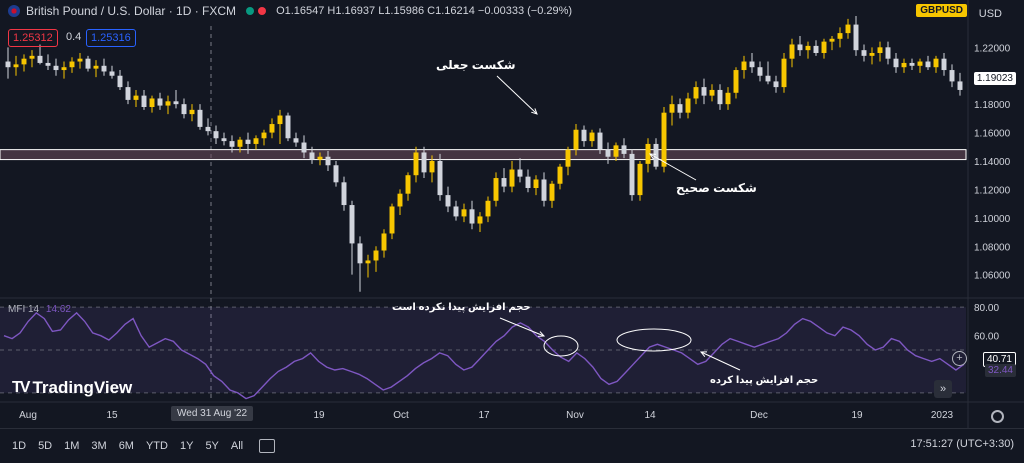 The height and width of the screenshot is (463, 1024). What do you see at coordinates (212, 446) in the screenshot?
I see `timeframe-5y: 5Y` at bounding box center [212, 446].